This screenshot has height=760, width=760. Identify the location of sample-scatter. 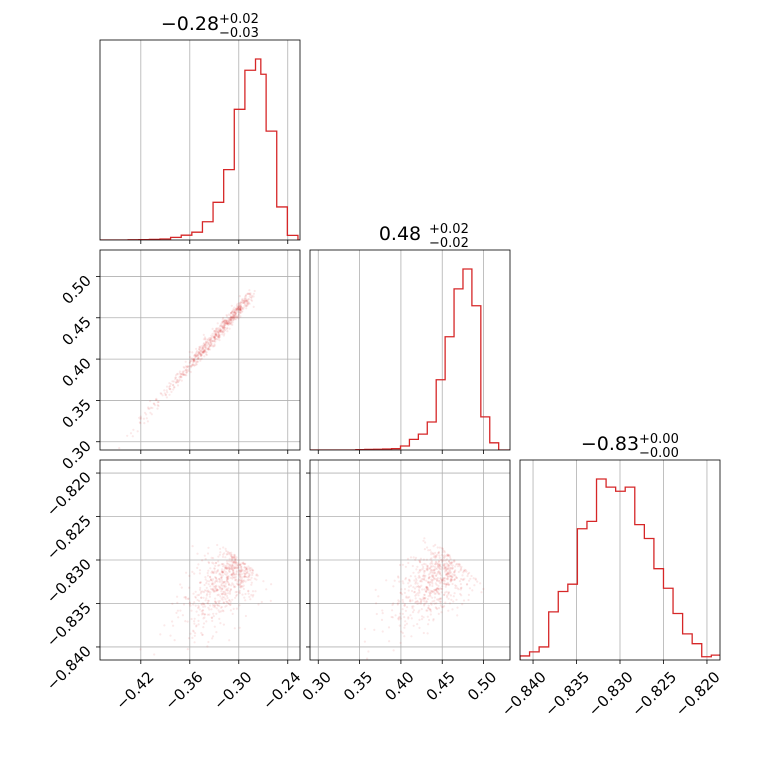
(187, 369).